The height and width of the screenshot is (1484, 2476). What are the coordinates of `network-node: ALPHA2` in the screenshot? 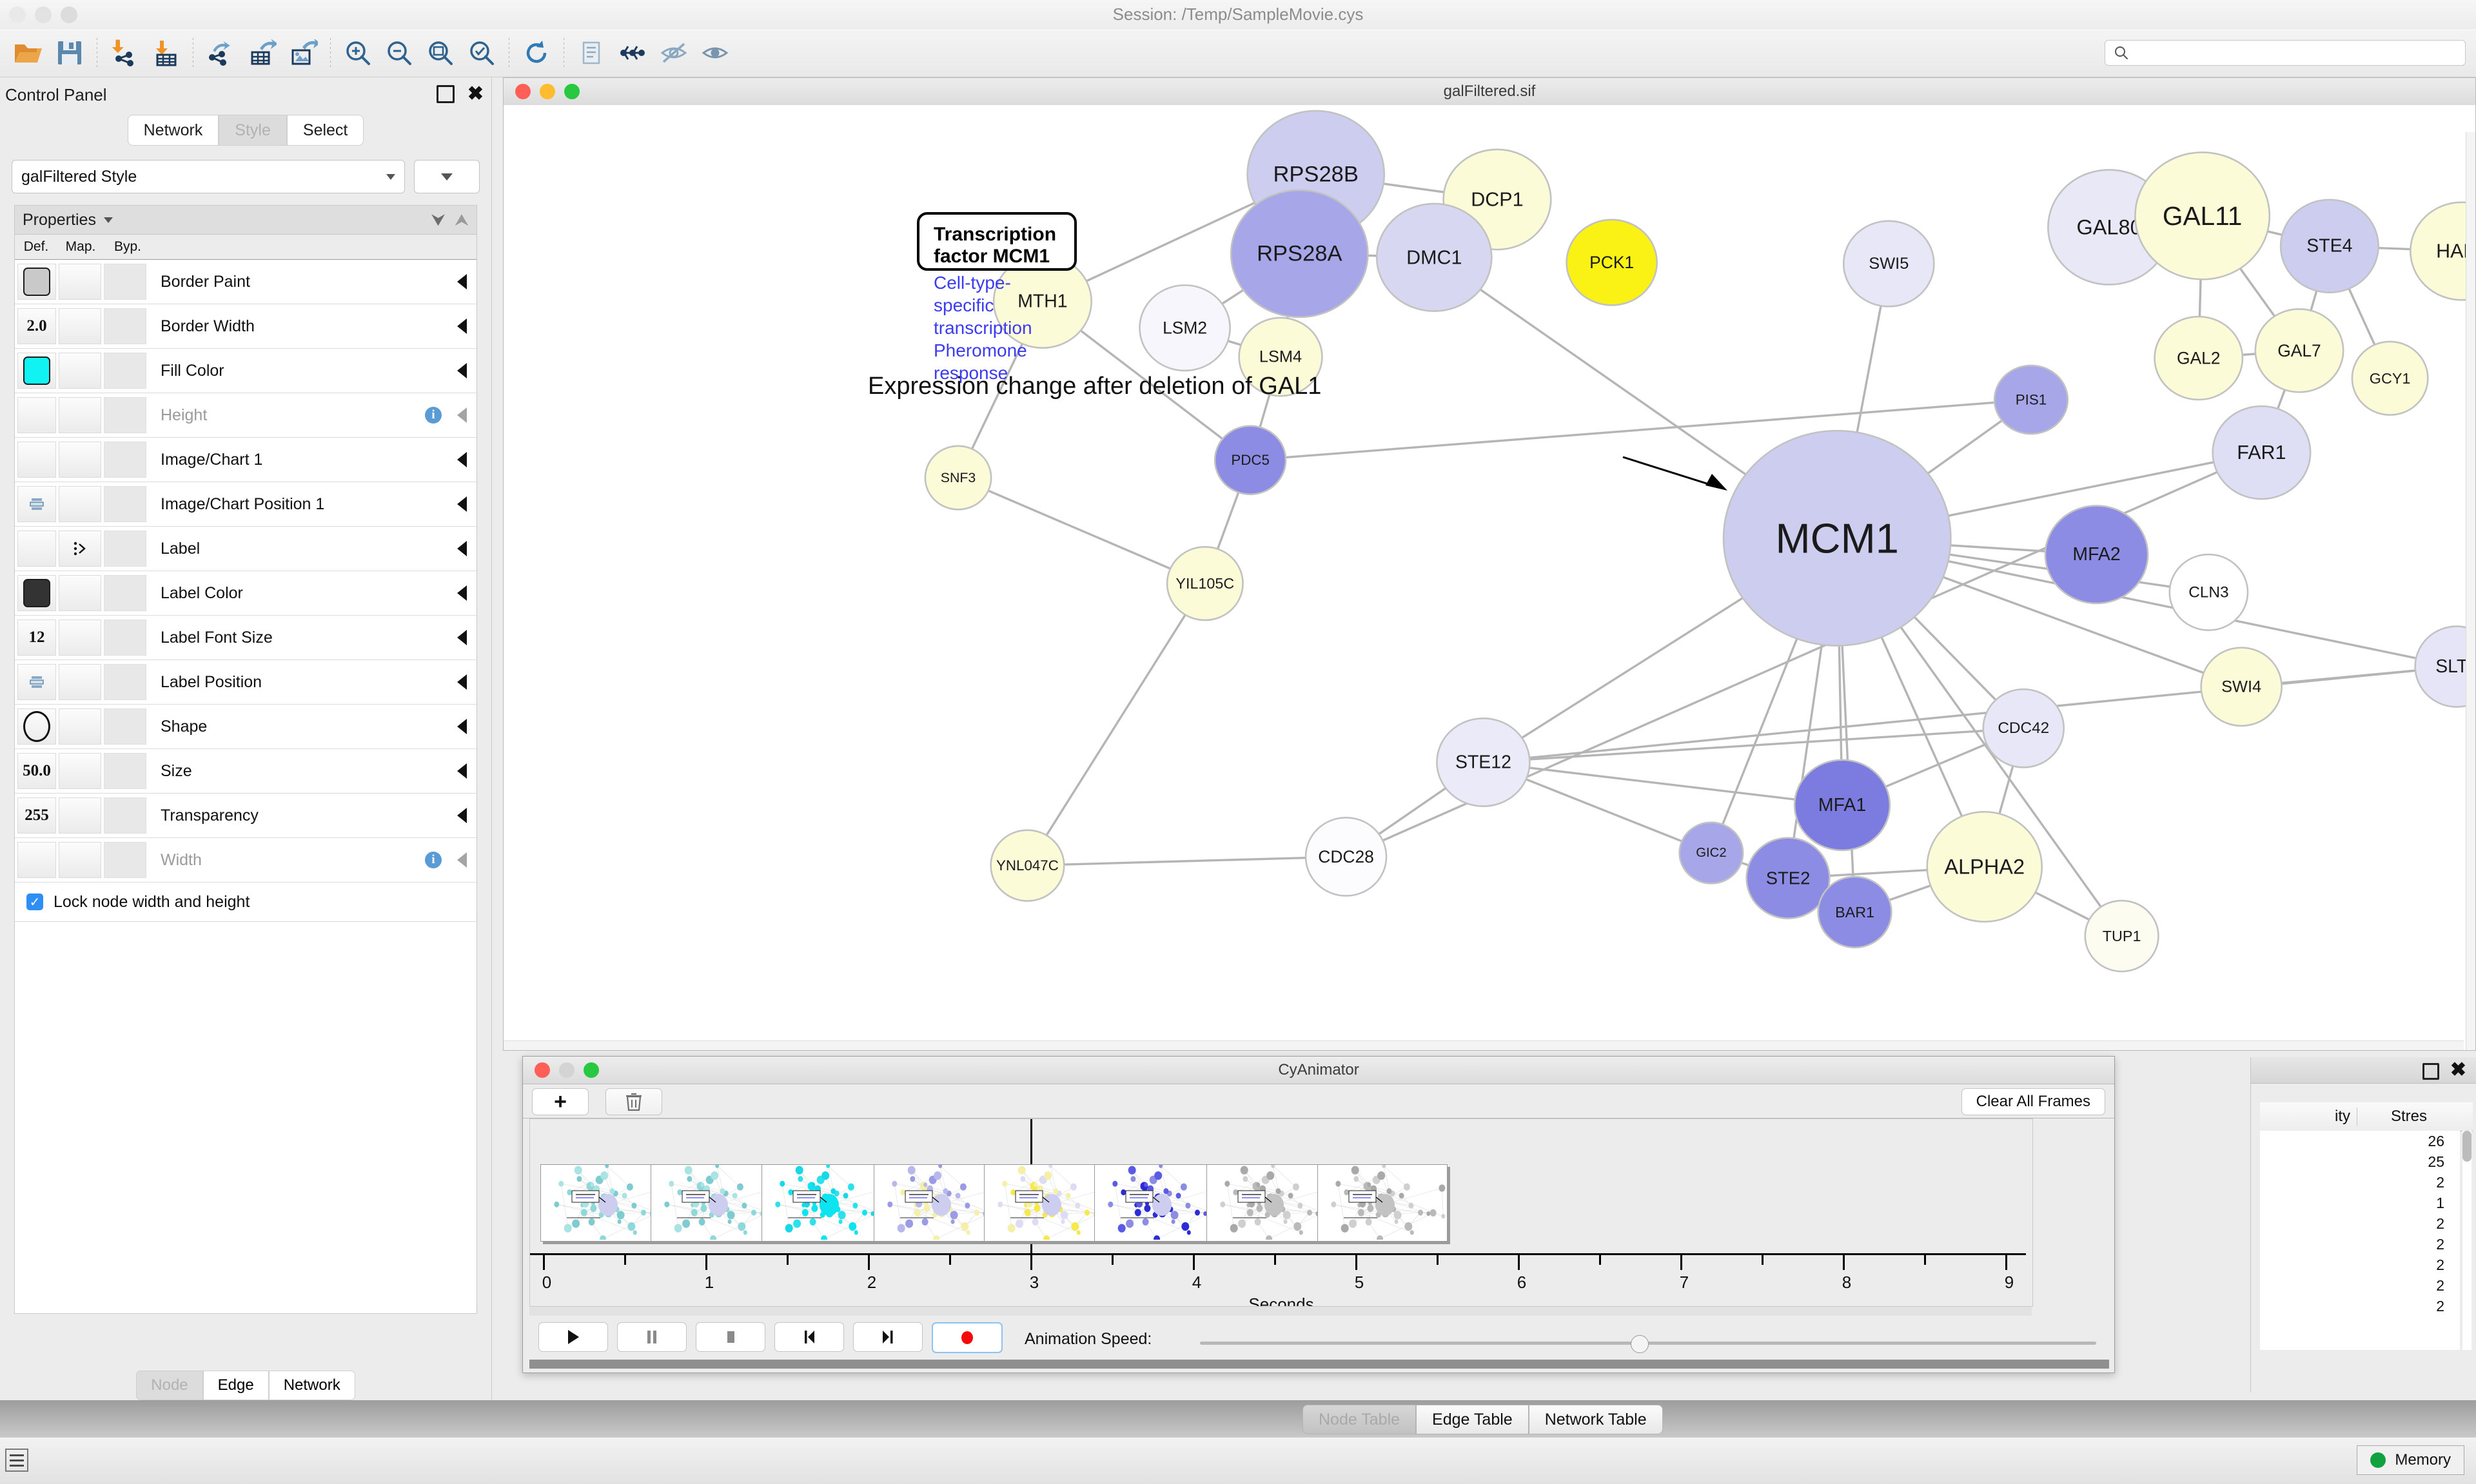 It's located at (1984, 867).